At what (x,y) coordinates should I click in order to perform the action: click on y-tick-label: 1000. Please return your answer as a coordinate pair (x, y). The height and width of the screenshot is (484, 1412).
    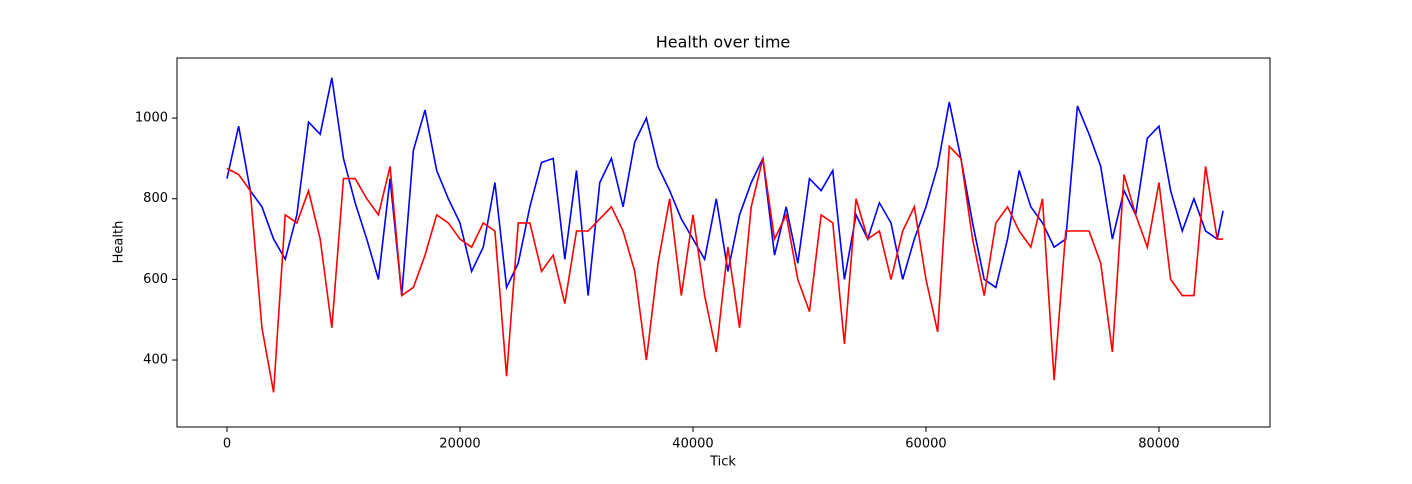
    Looking at the image, I should click on (151, 118).